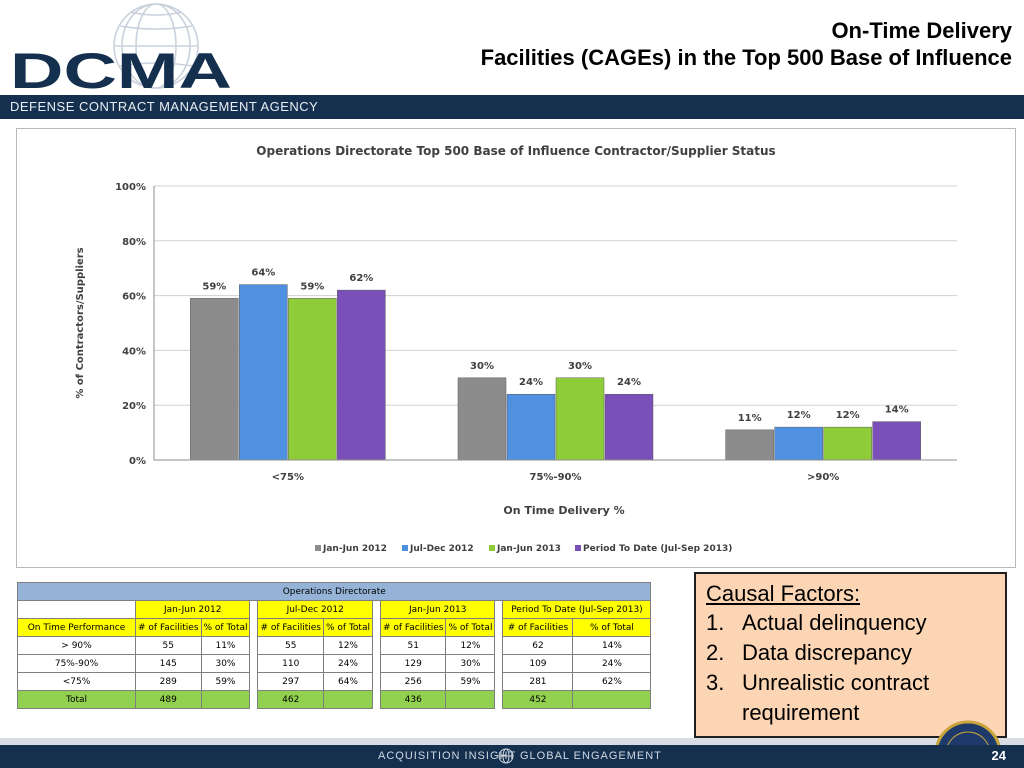 Image resolution: width=1024 pixels, height=768 pixels. I want to click on period-header: Jan-Jun 2013, so click(437, 609).